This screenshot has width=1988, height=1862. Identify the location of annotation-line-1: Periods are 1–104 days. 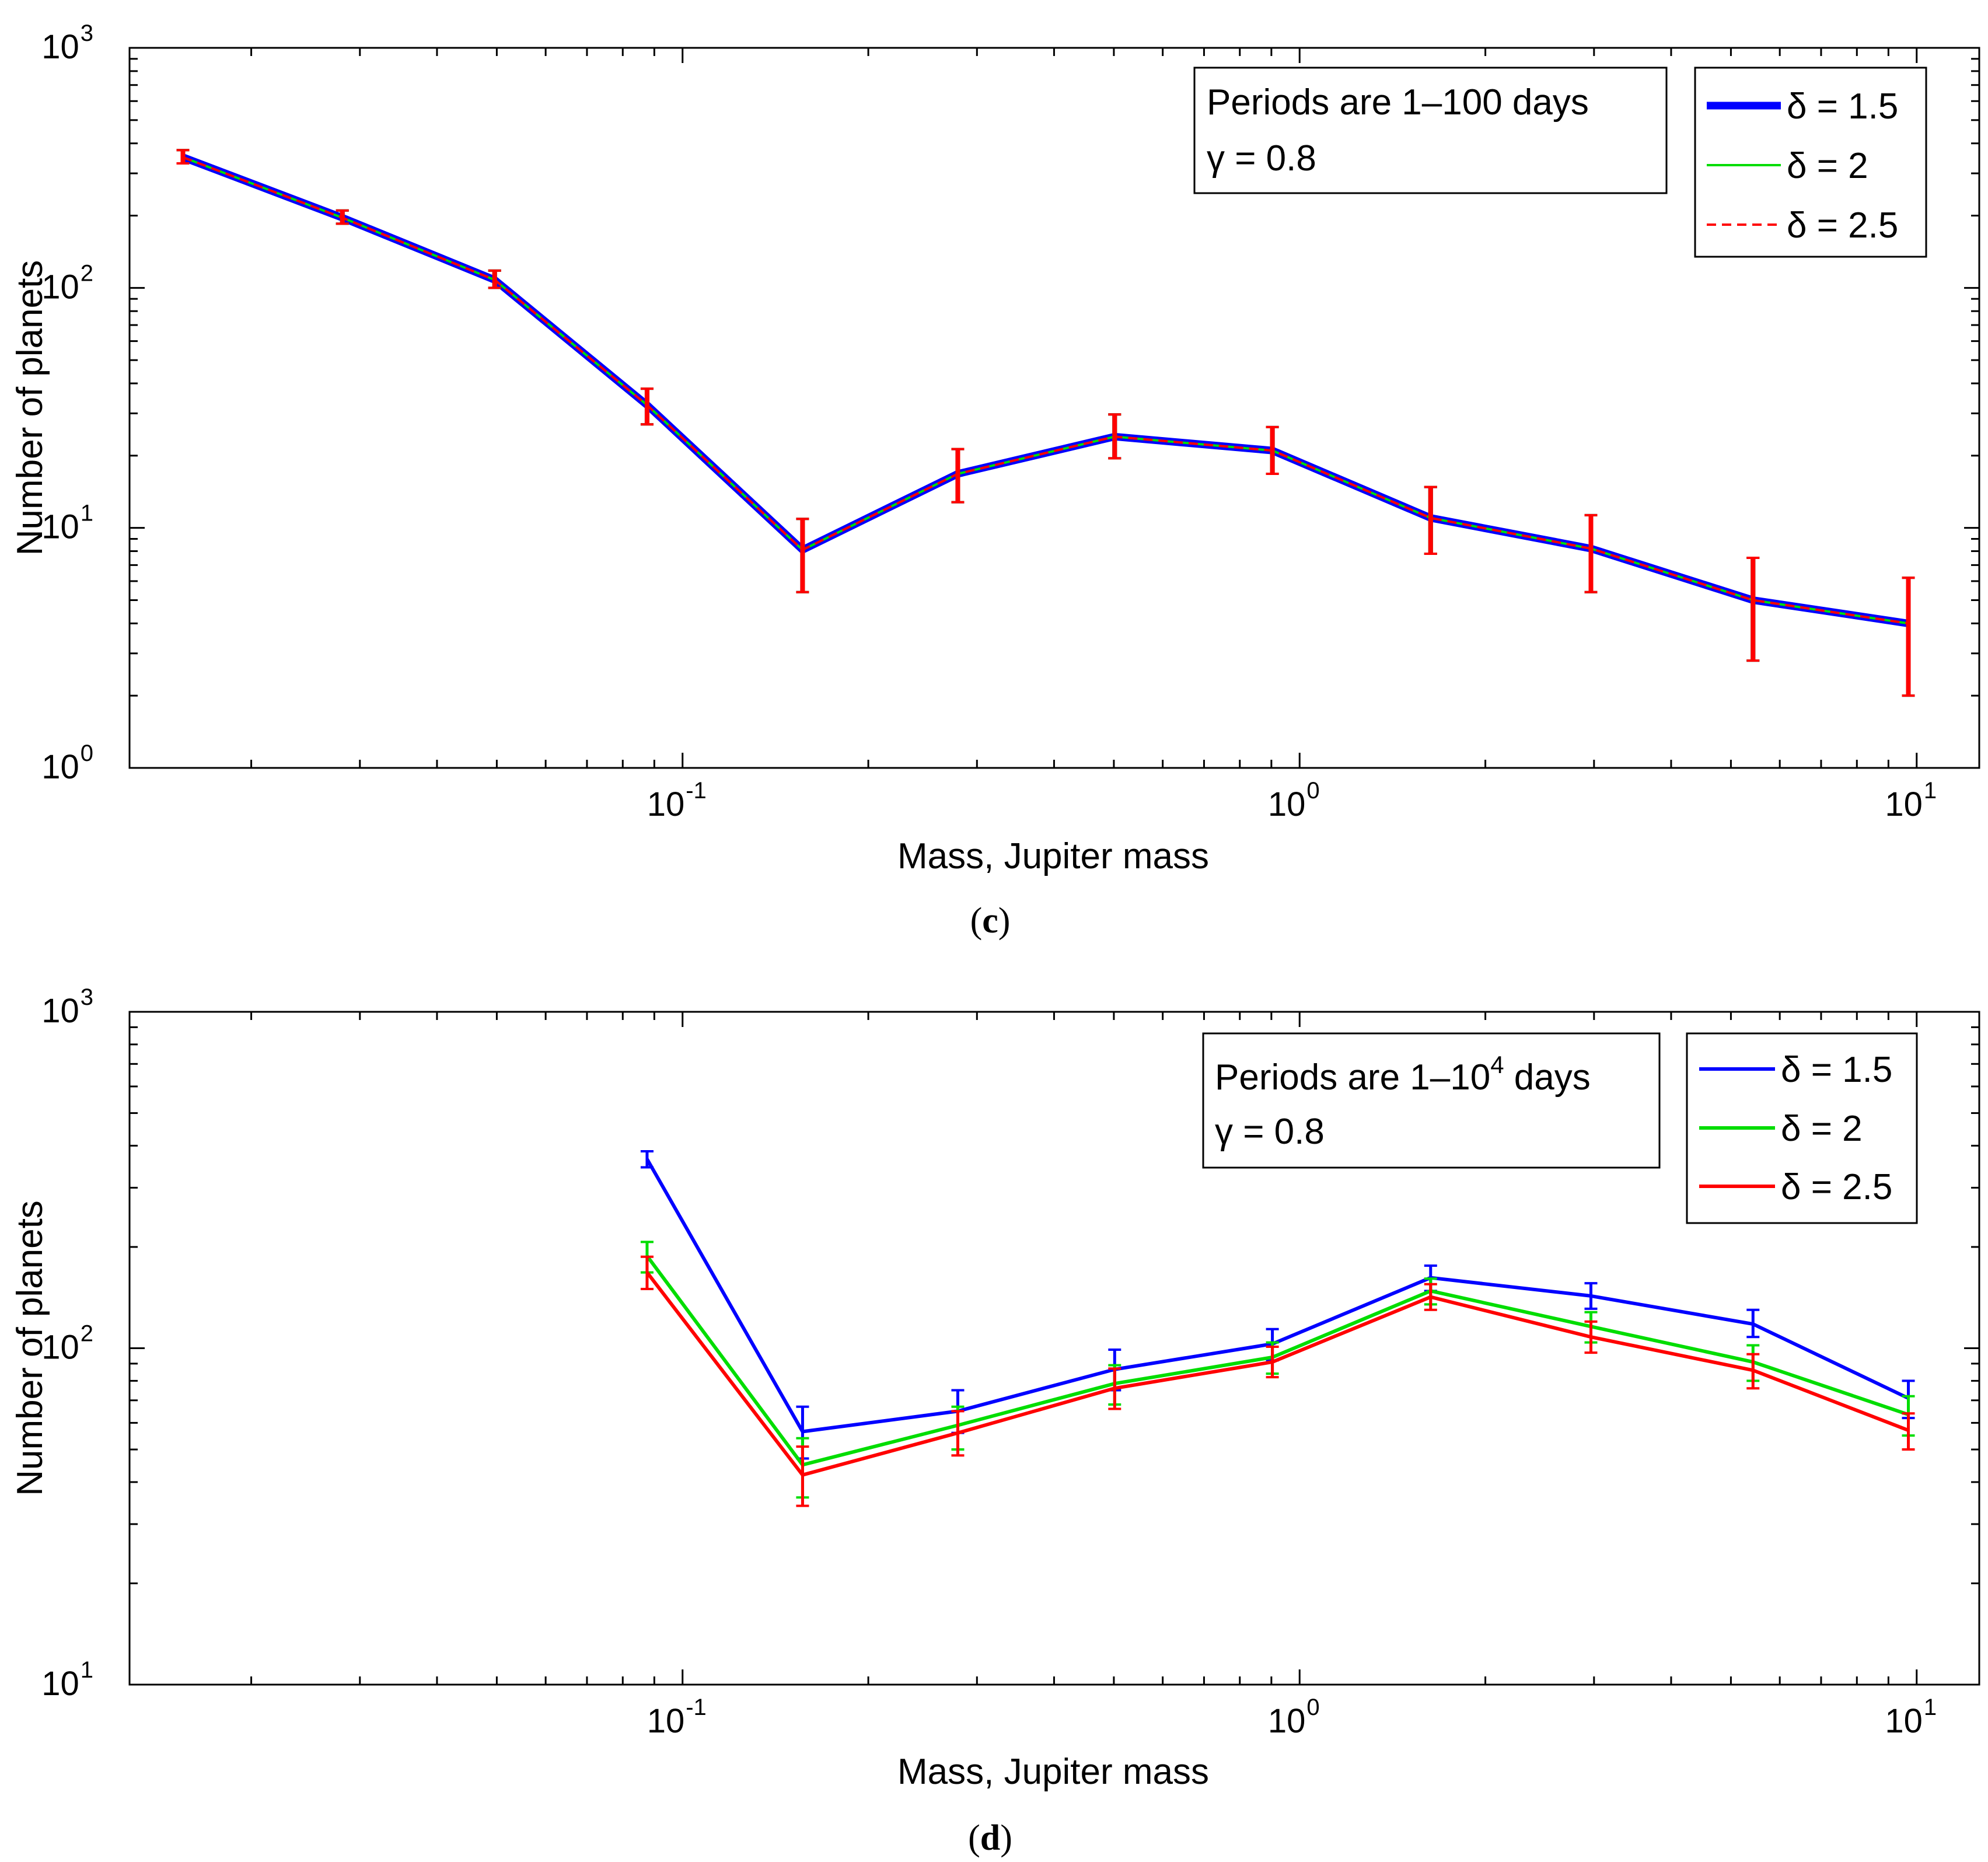
(1403, 1074).